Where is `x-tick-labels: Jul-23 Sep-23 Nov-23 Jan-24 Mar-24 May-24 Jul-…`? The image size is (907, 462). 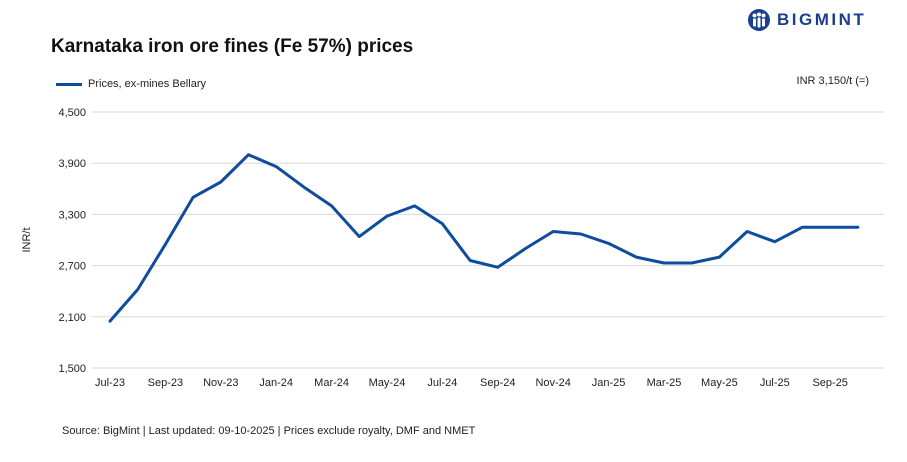
x-tick-labels: Jul-23 Sep-23 Nov-23 Jan-24 Mar-24 May-24 Jul-… is located at coordinates (471, 383).